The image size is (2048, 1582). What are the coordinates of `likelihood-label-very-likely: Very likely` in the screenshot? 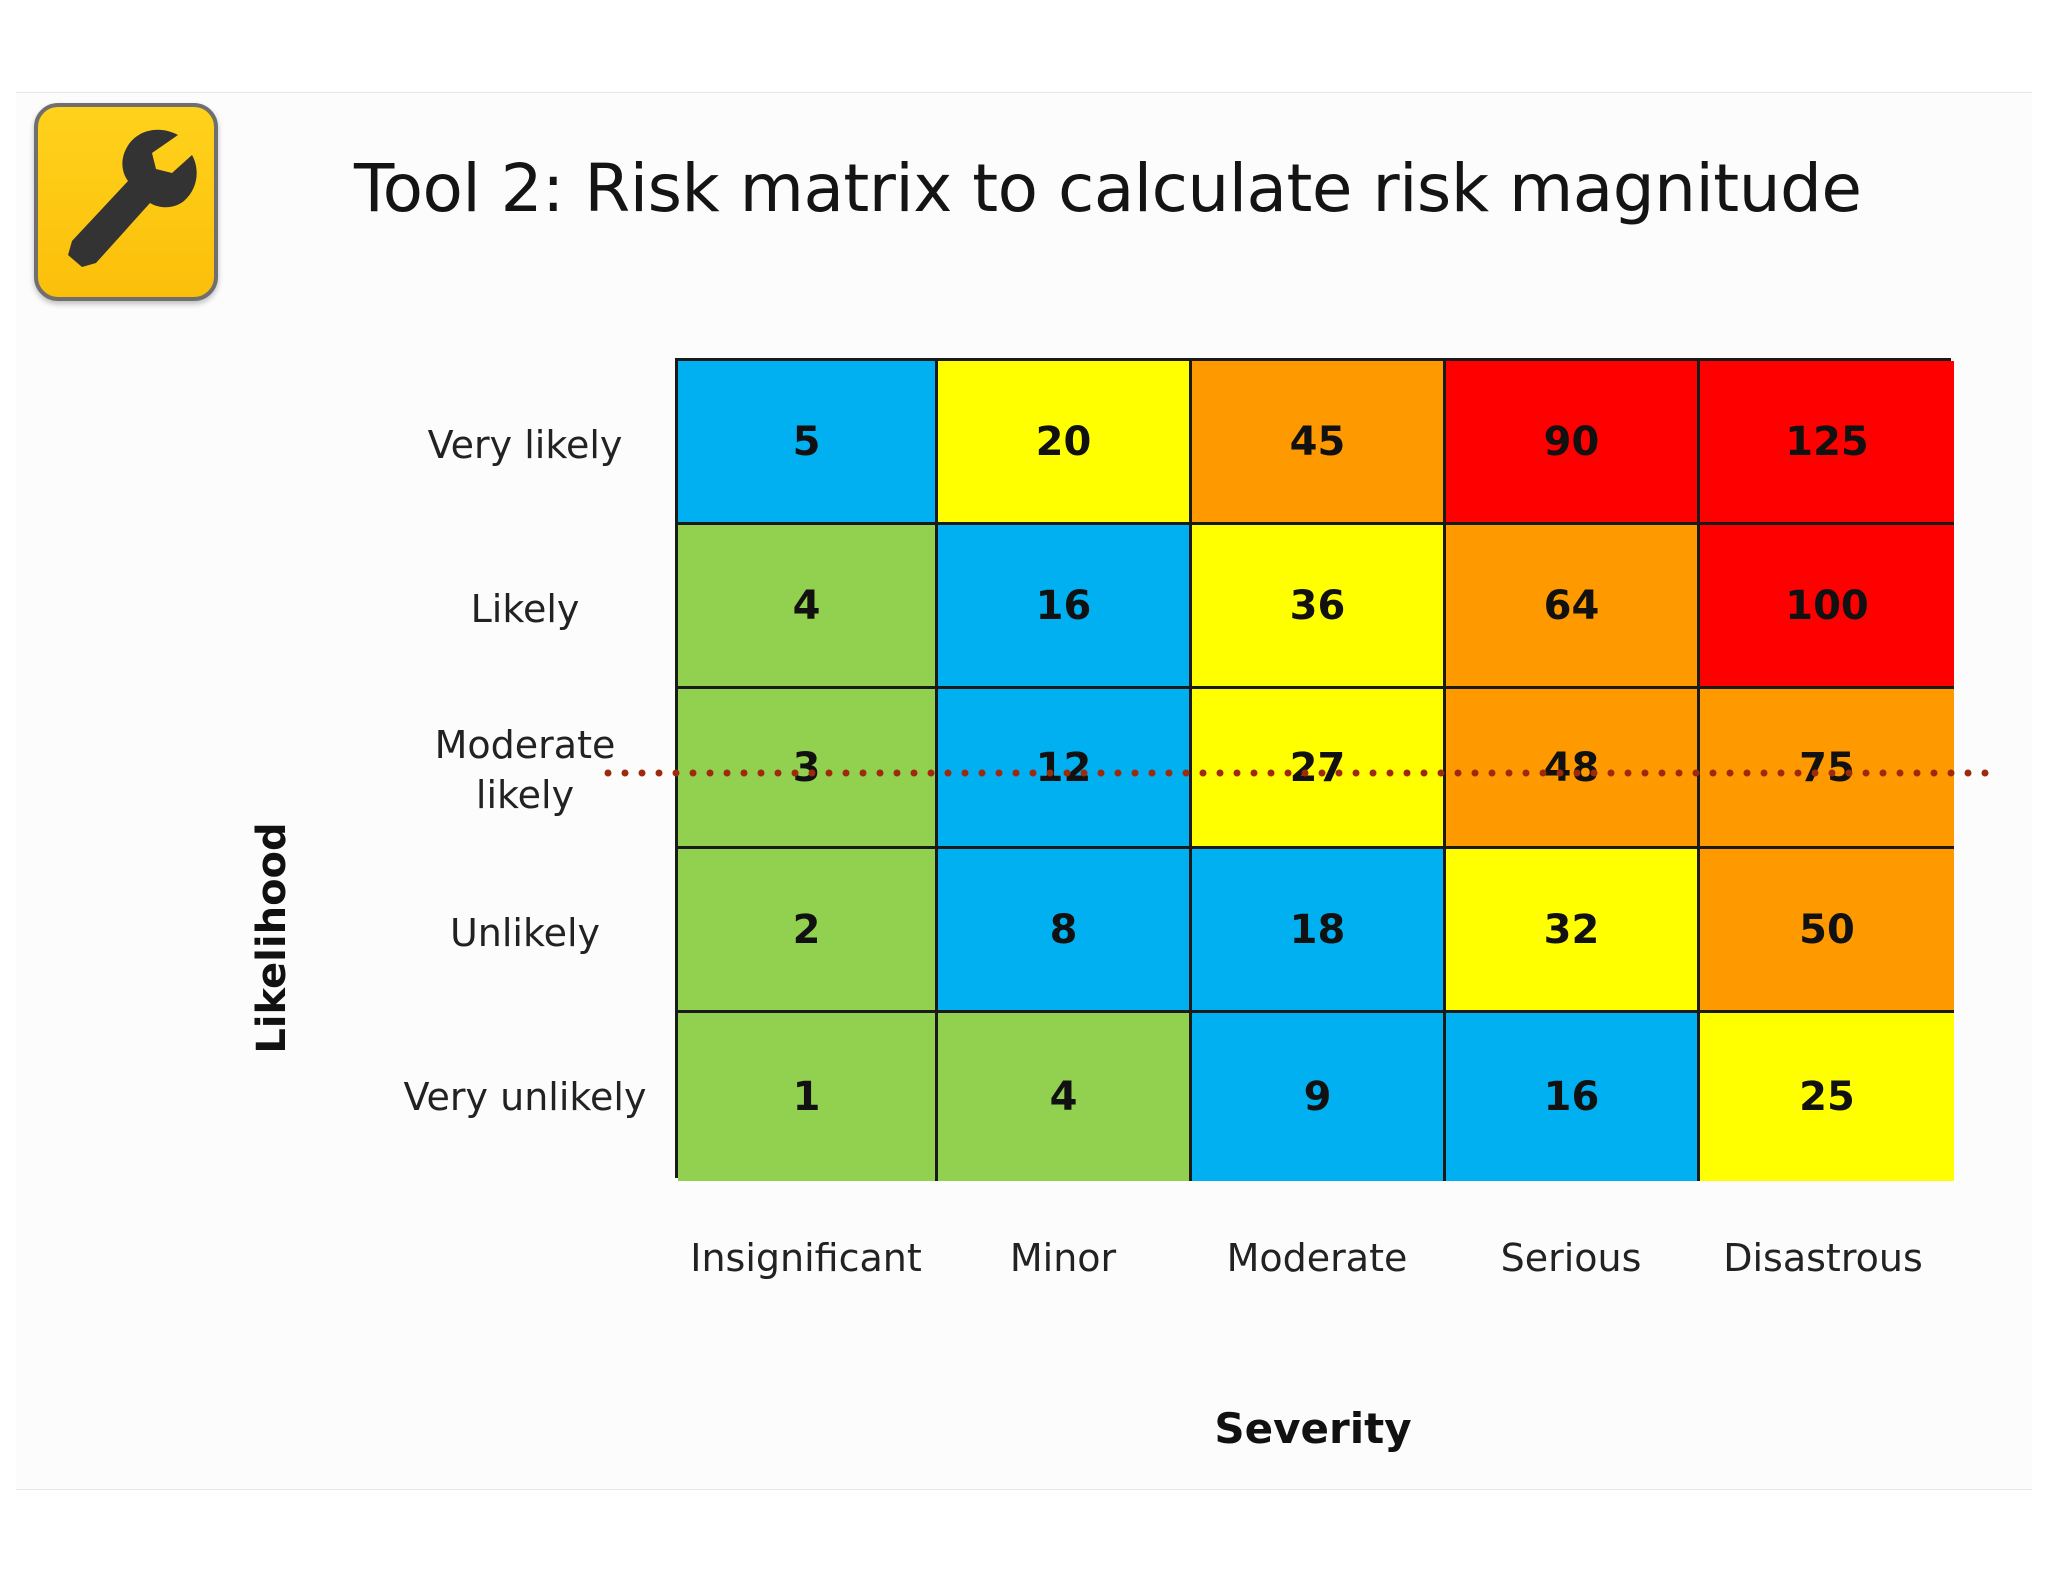 It's located at (525, 445).